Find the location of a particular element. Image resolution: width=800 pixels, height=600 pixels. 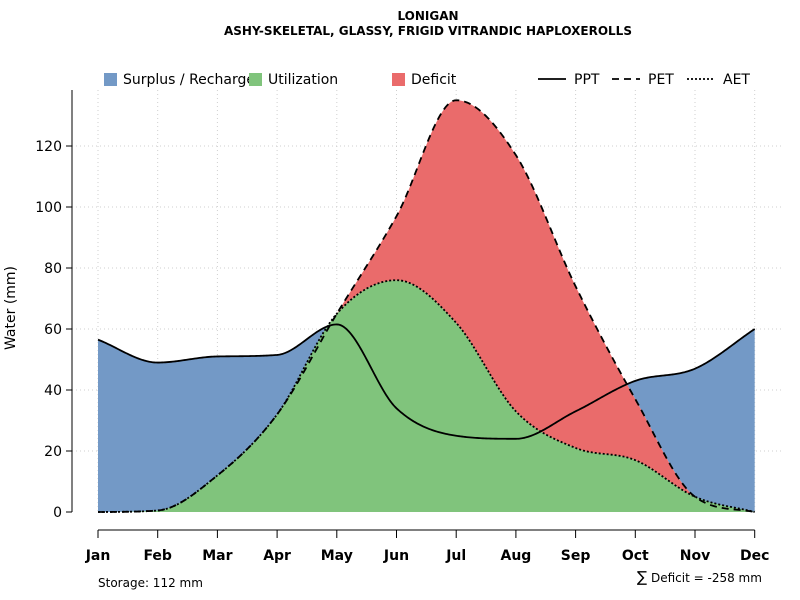

deficit-note: Deficit = -258 mm is located at coordinates (706, 578).